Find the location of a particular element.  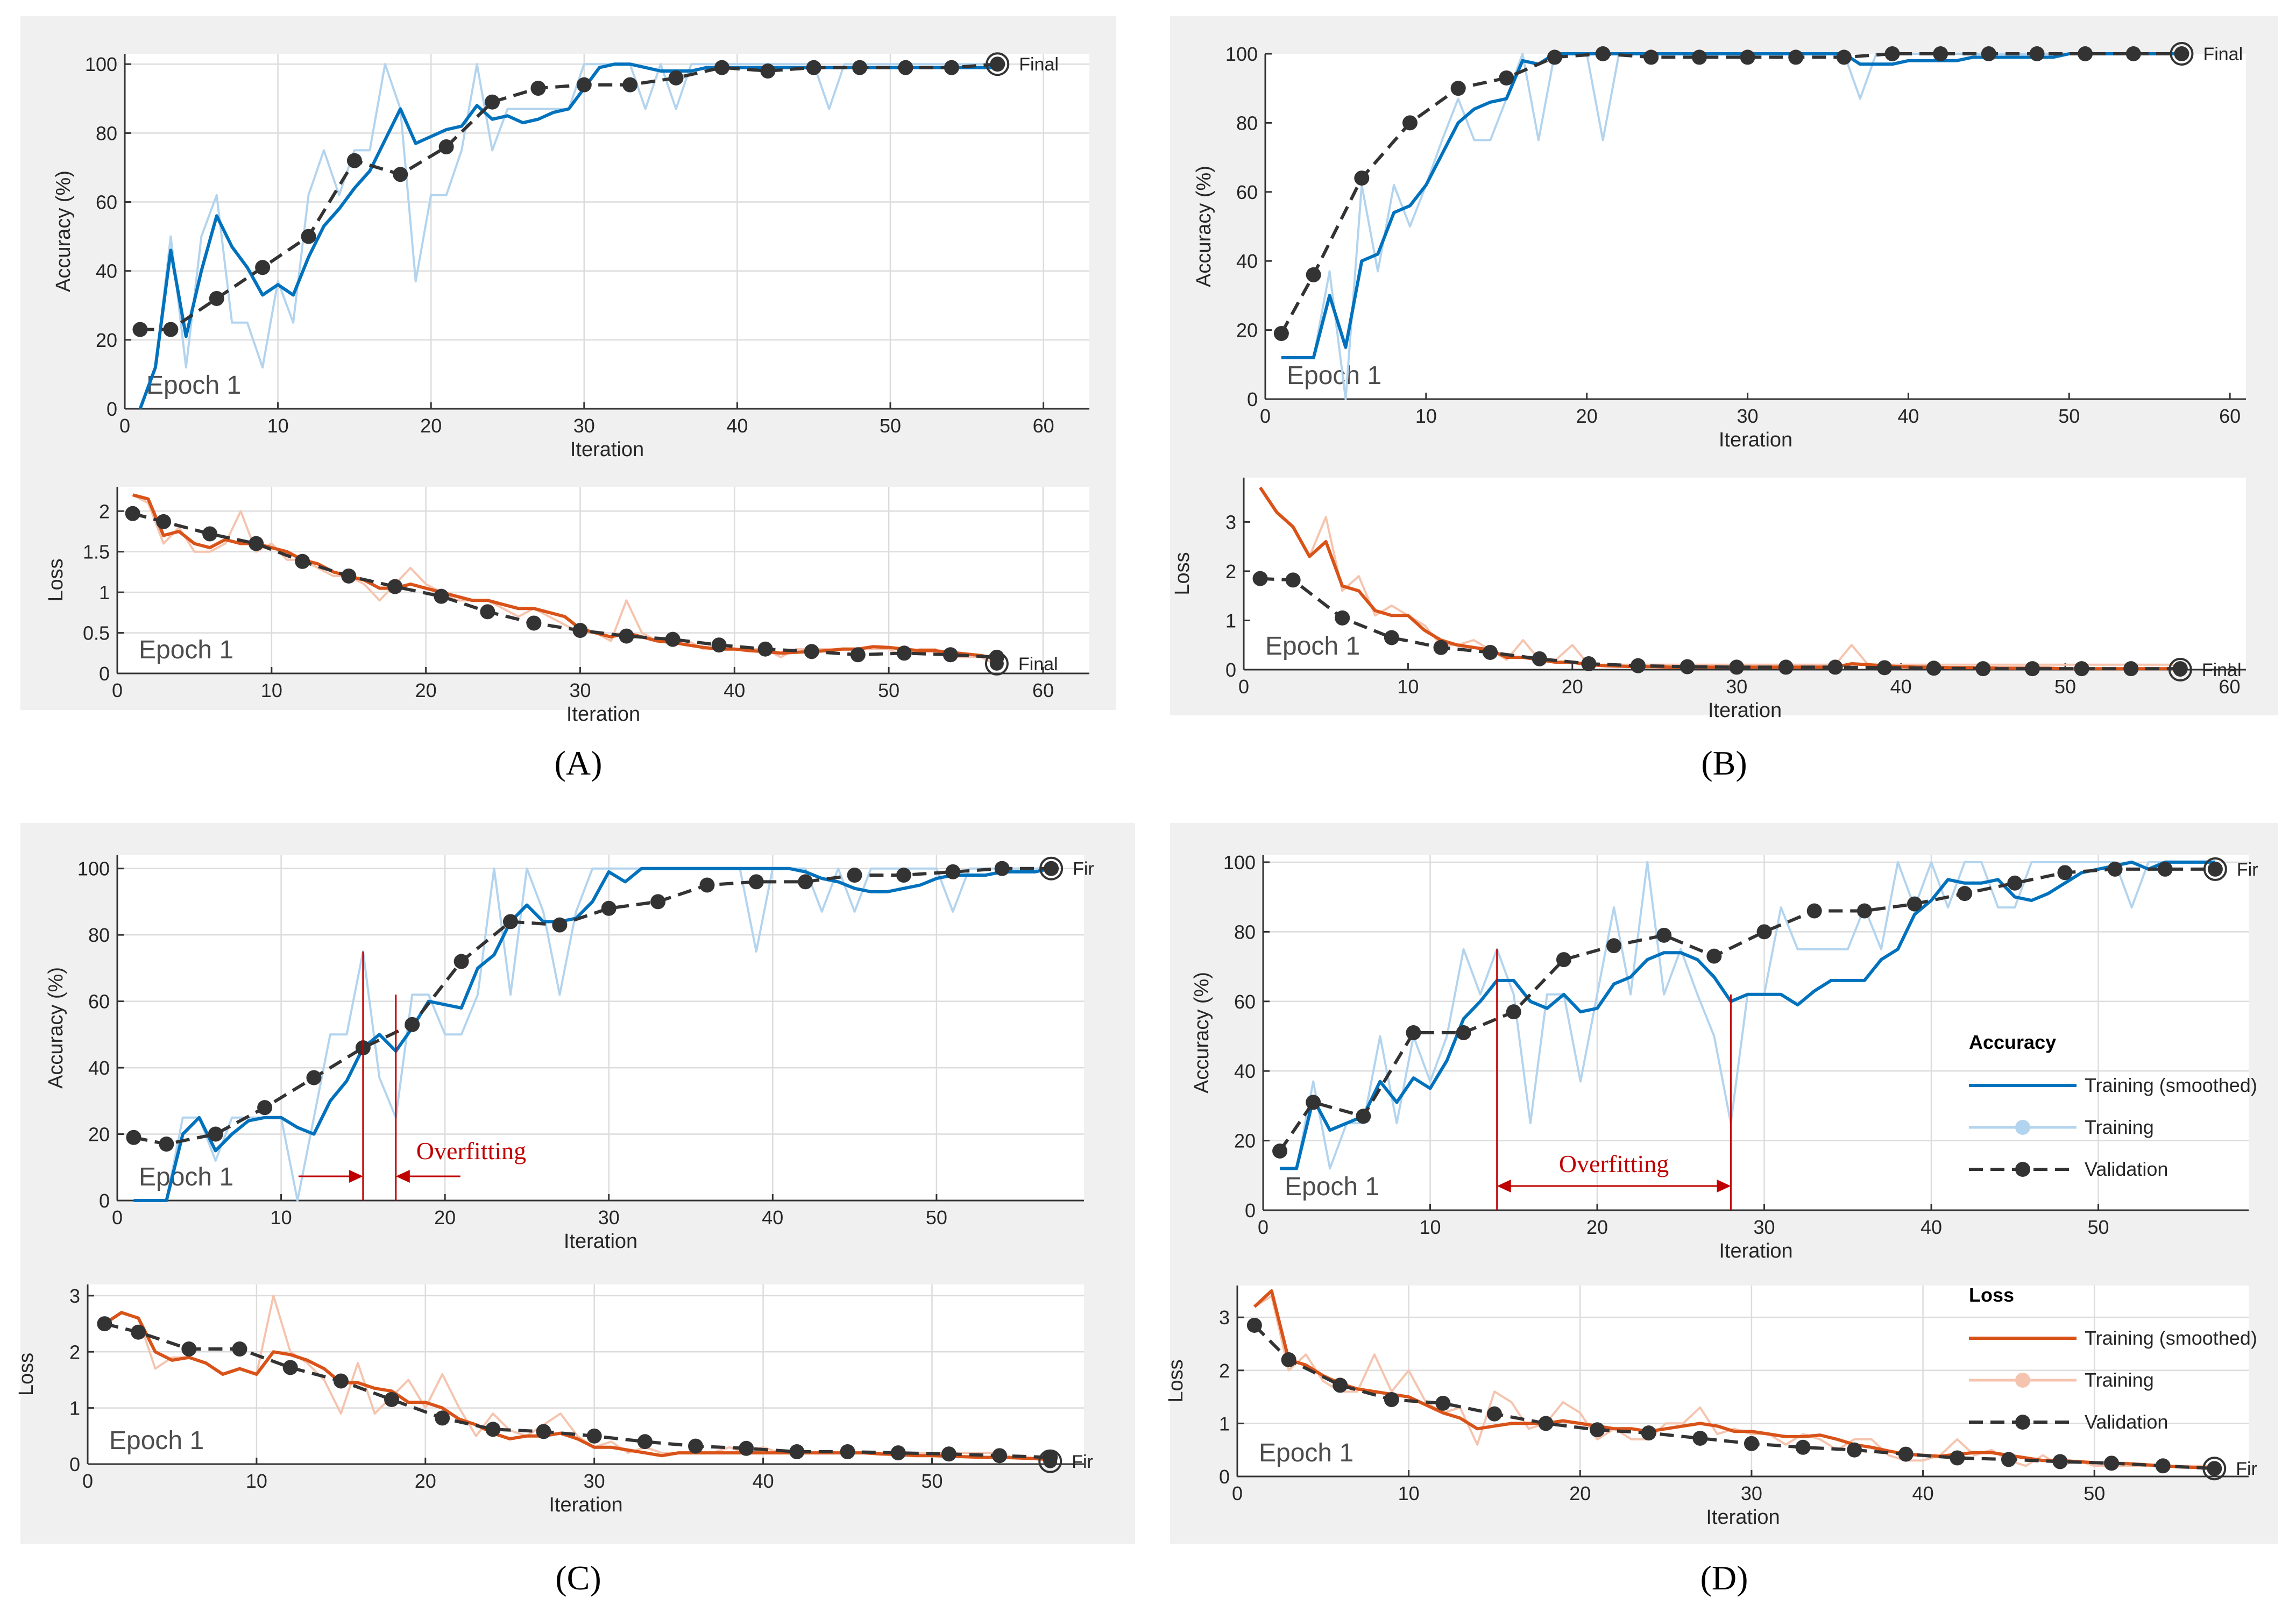

y-axis-label: Accuracy (%) is located at coordinates (1201, 1032).